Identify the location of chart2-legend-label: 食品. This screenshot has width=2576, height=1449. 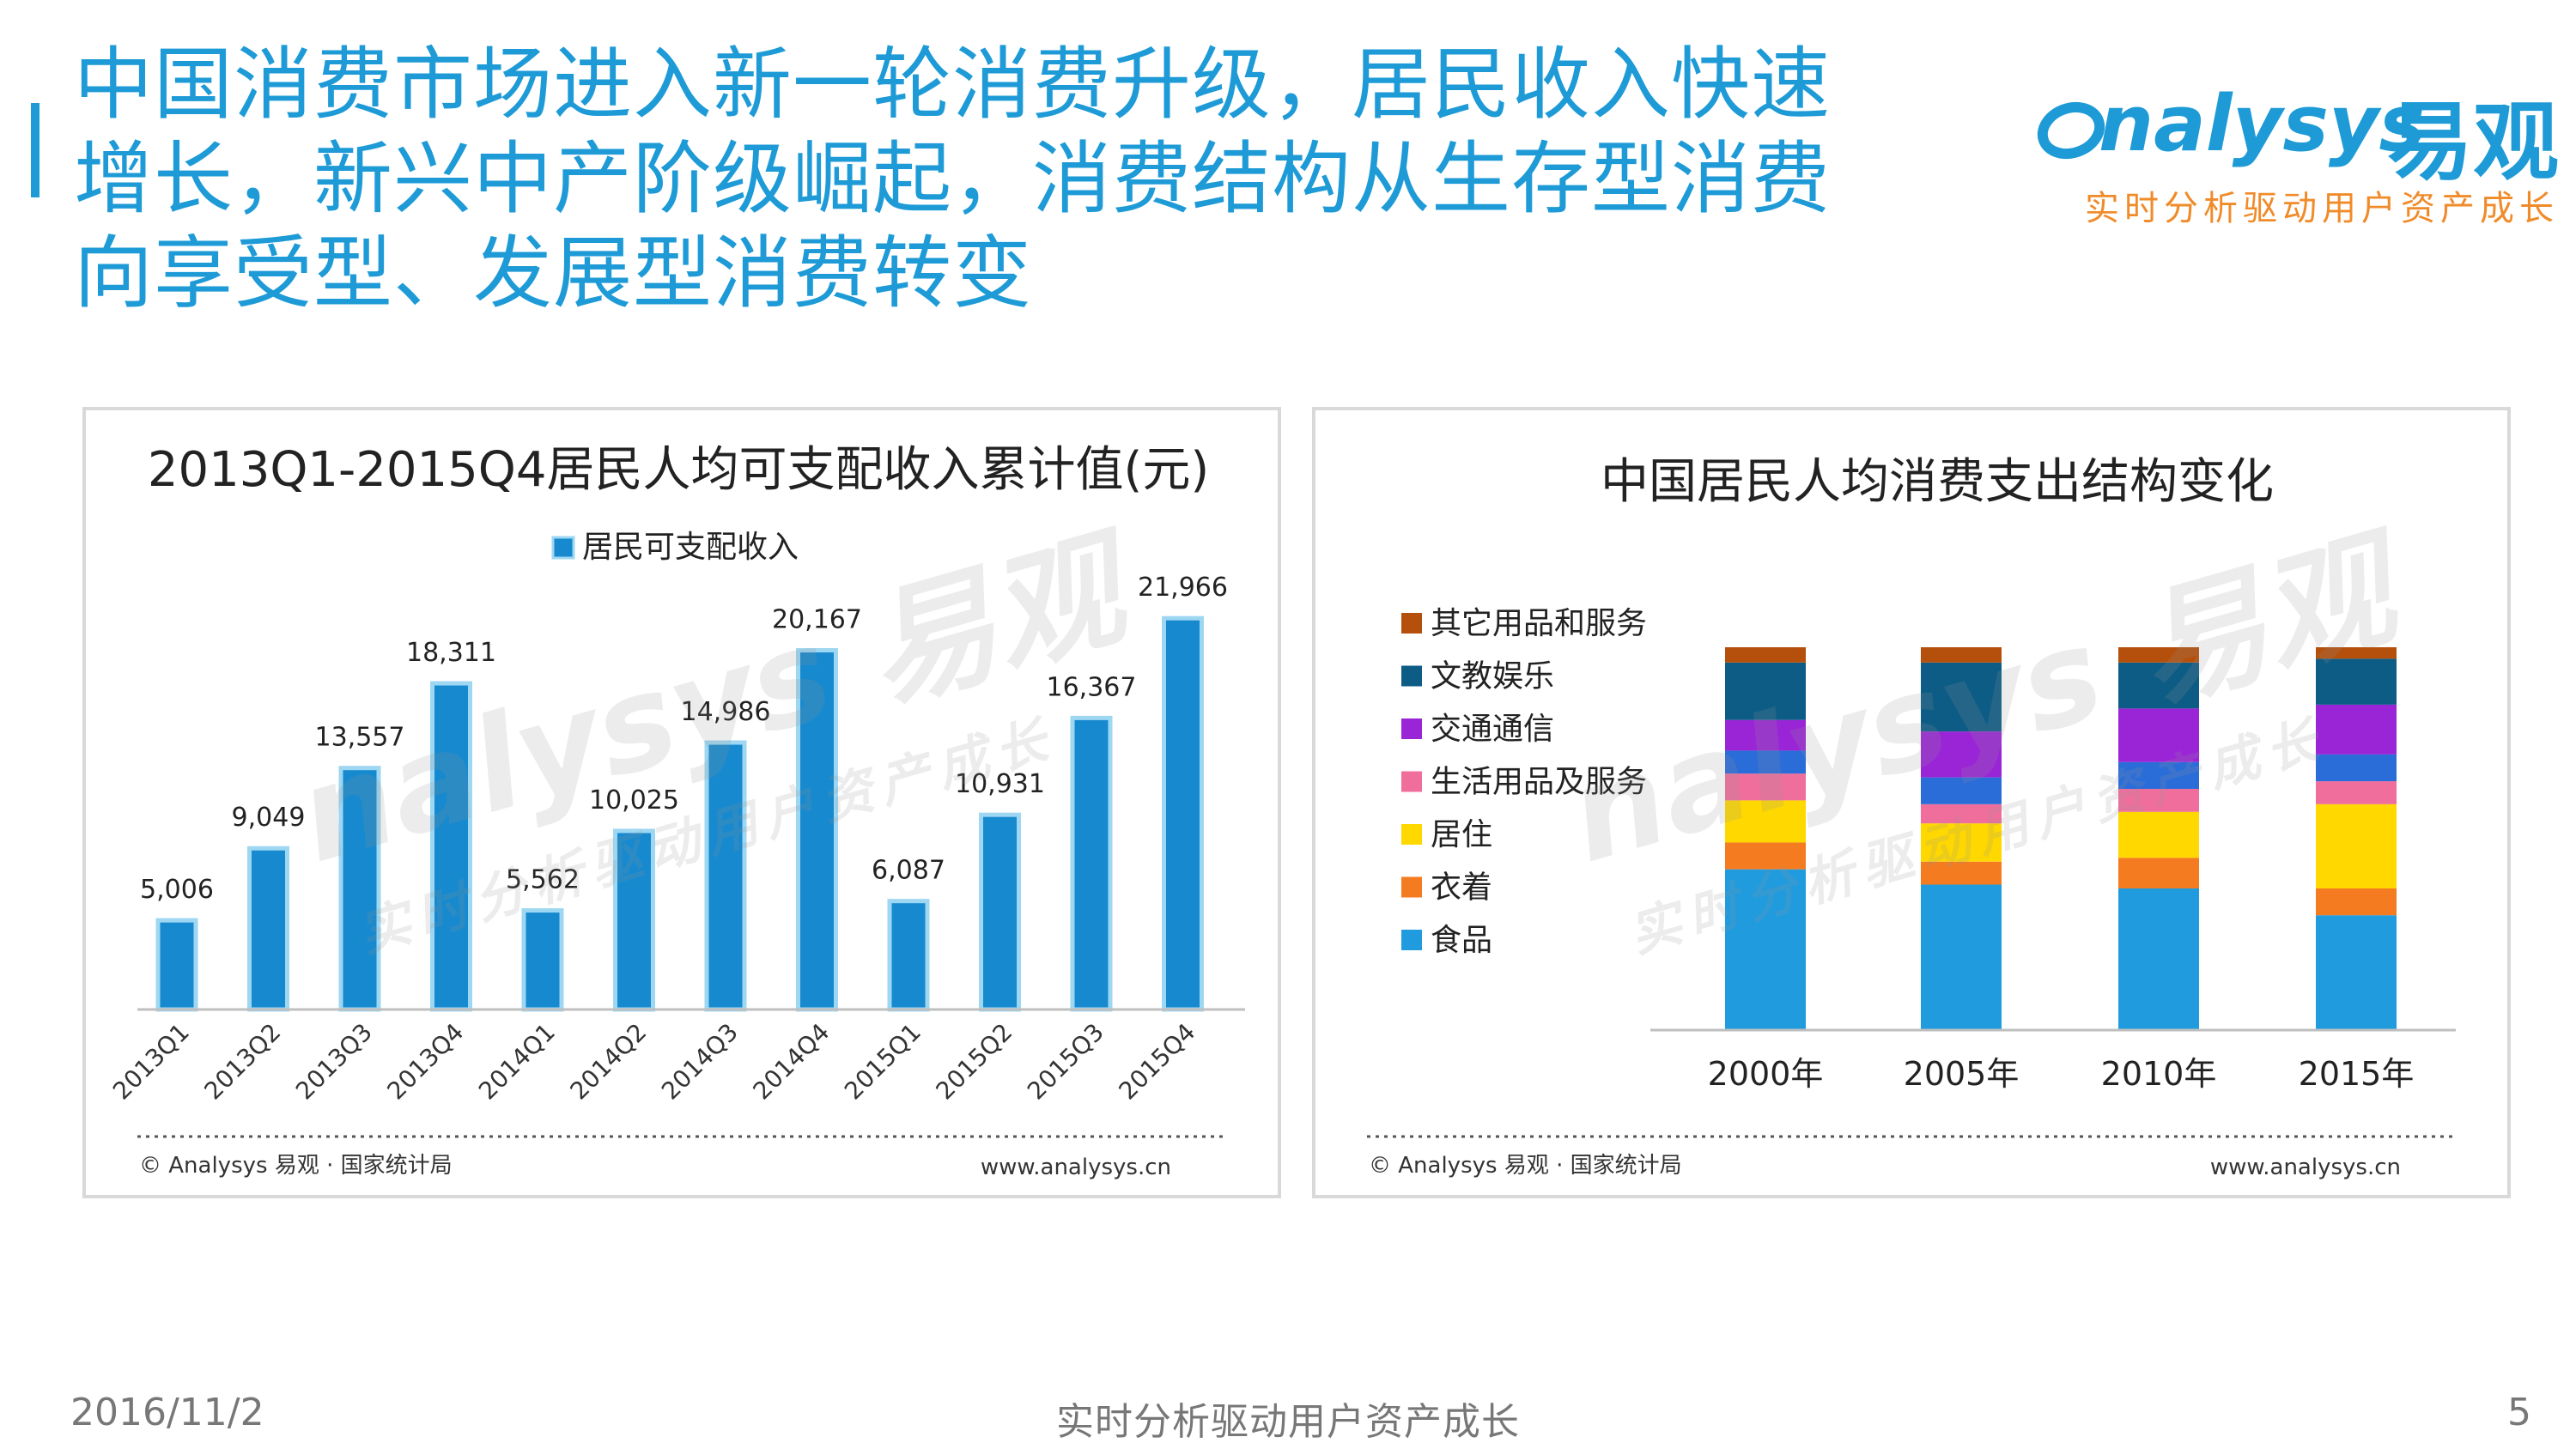
(1462, 940).